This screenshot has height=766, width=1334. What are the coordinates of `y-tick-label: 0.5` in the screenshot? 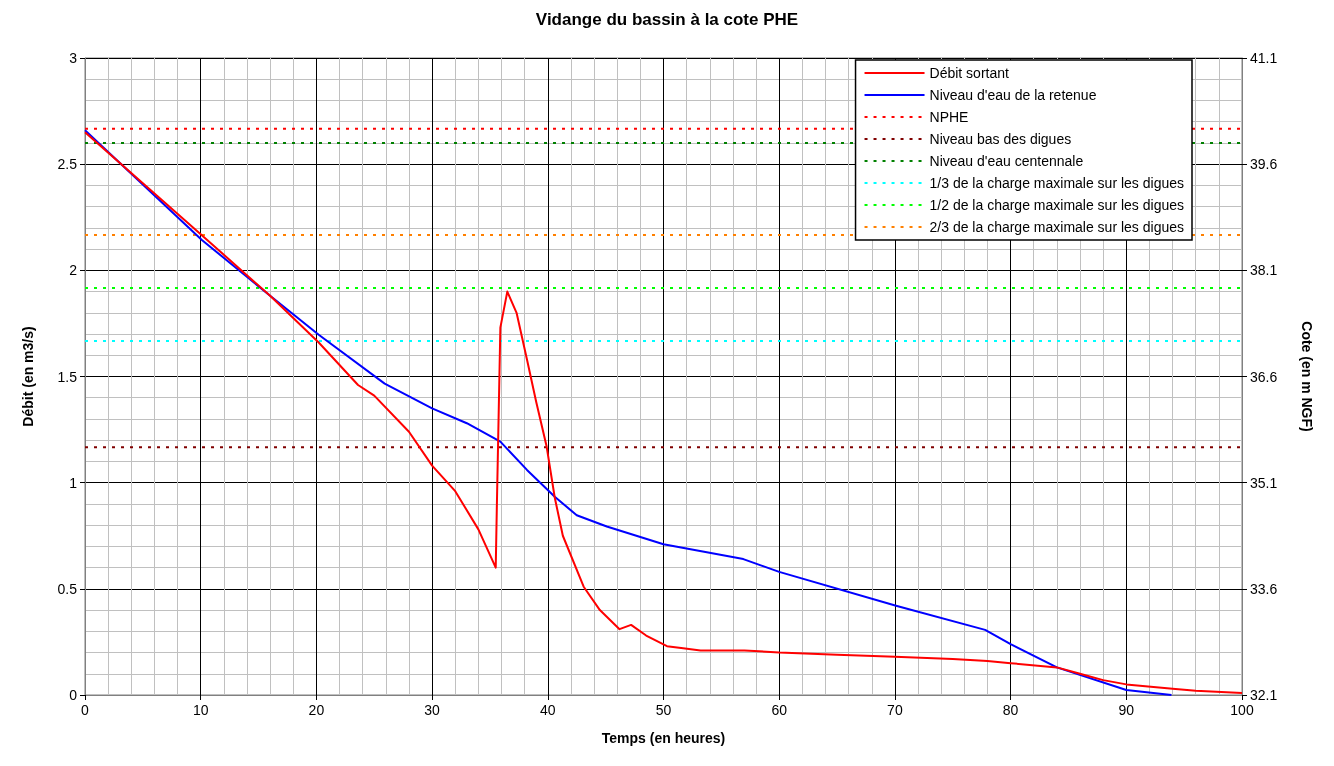 It's located at (67, 588).